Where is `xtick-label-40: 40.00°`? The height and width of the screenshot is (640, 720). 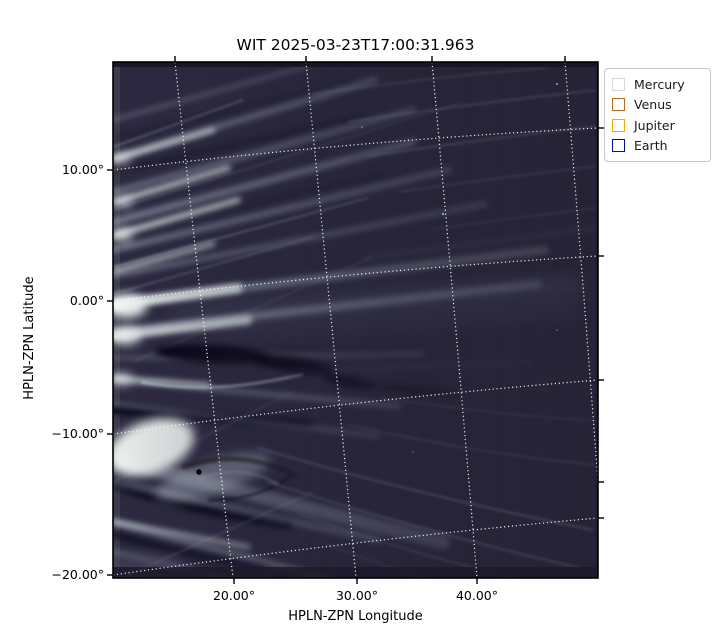 xtick-label-40: 40.00° is located at coordinates (477, 595).